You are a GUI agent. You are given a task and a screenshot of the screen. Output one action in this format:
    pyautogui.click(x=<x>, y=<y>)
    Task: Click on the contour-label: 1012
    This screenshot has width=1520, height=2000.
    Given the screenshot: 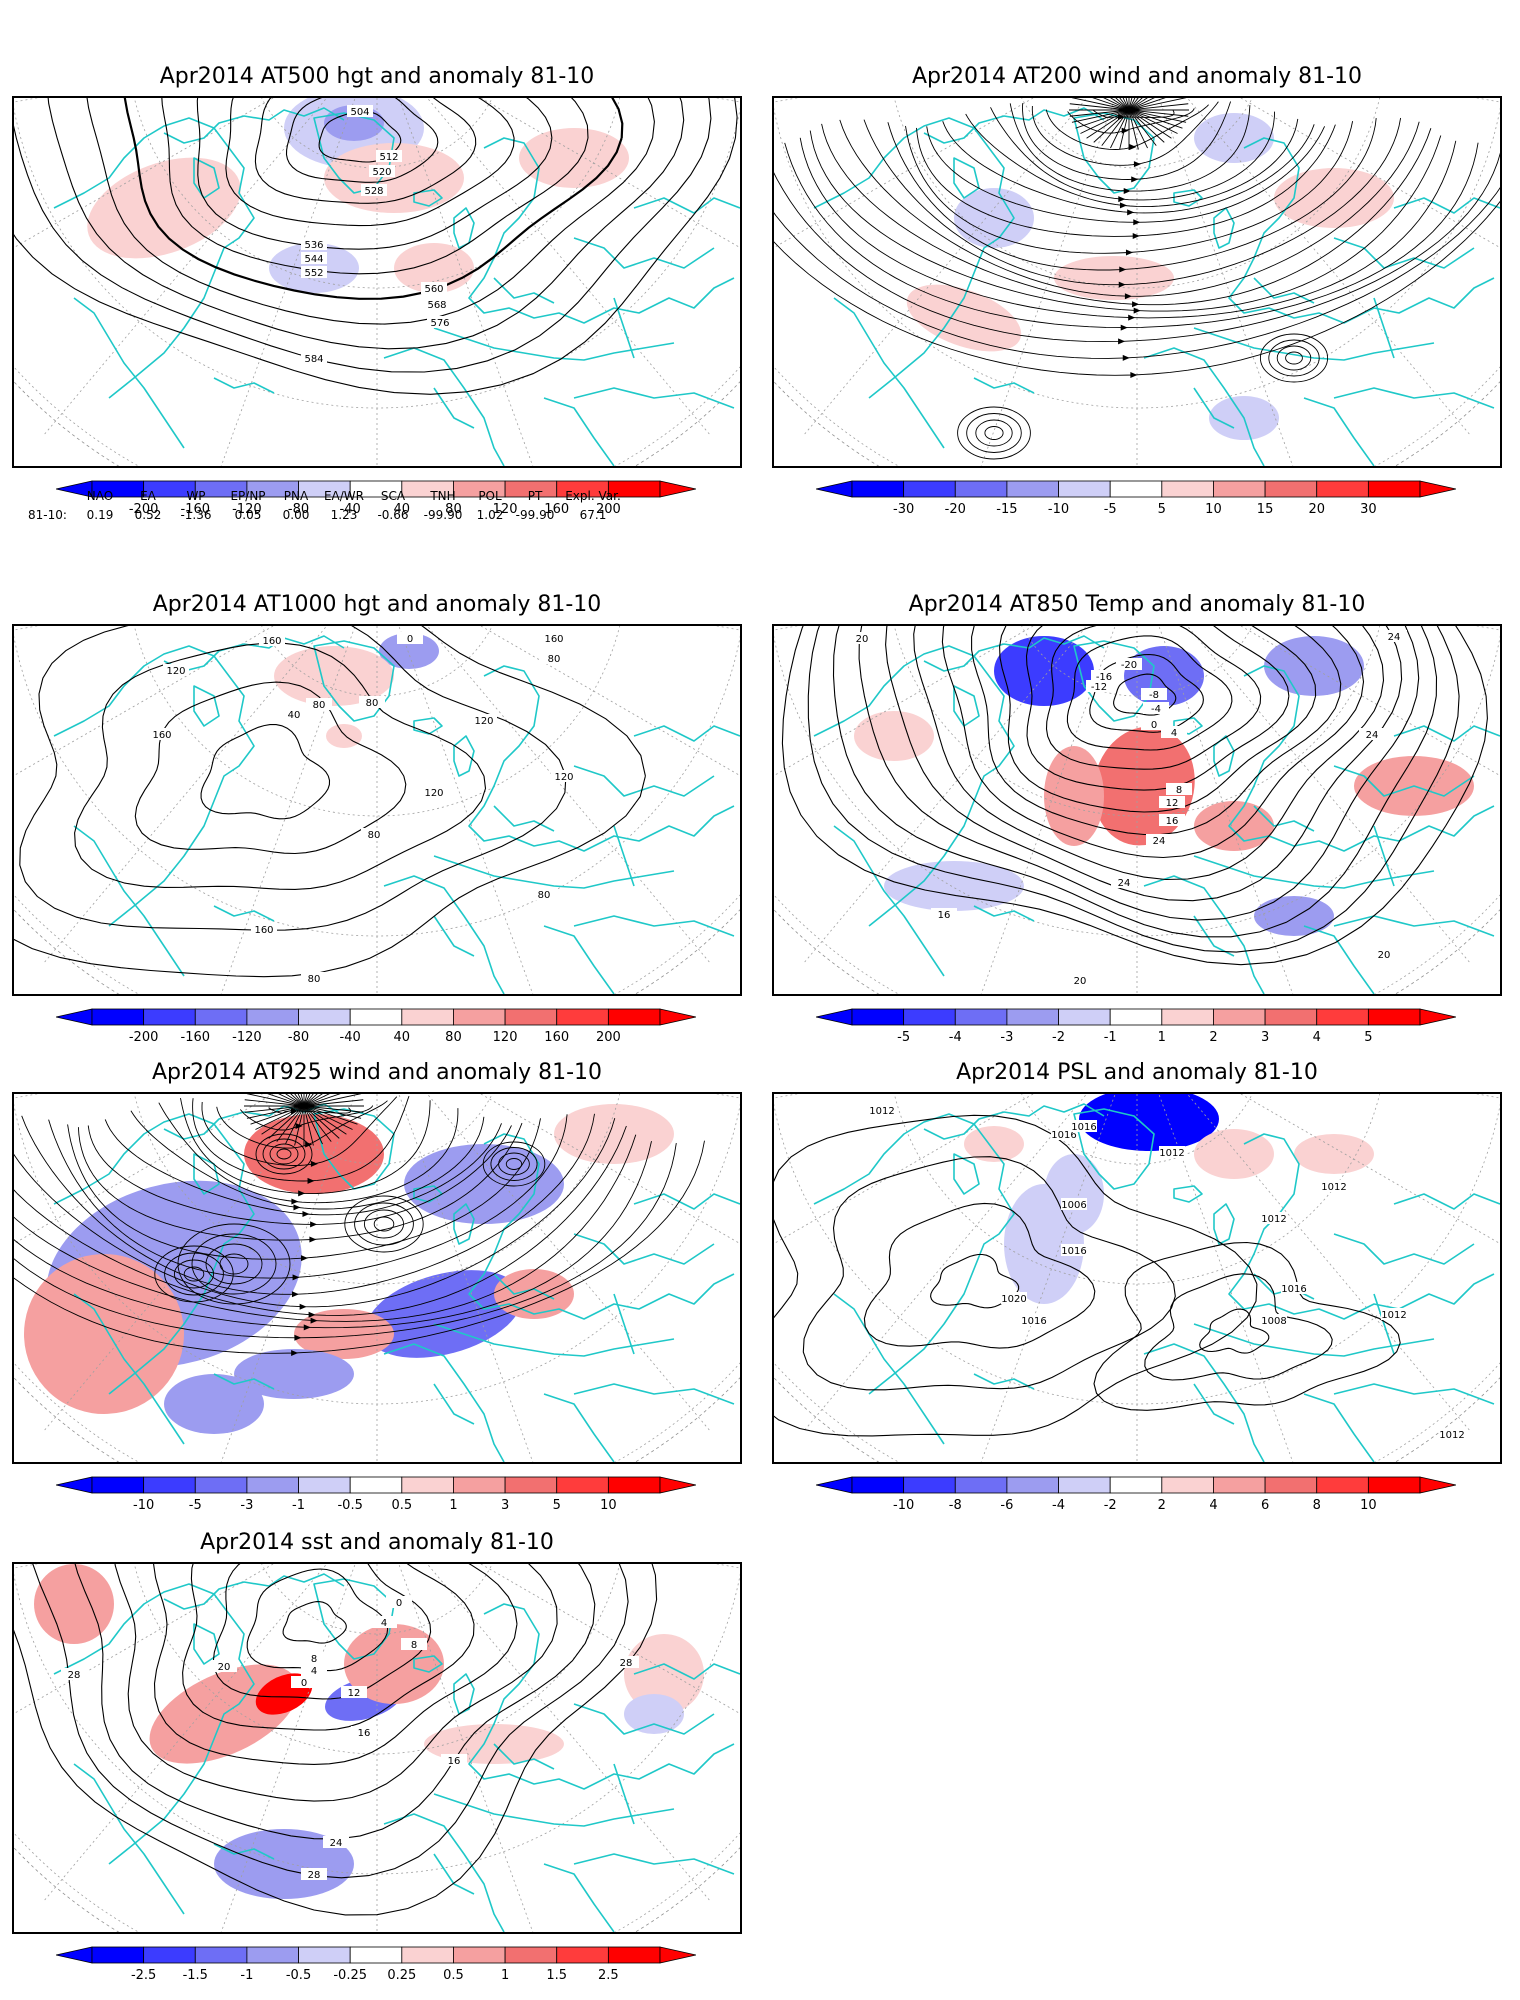 What is the action you would take?
    pyautogui.click(x=881, y=1111)
    